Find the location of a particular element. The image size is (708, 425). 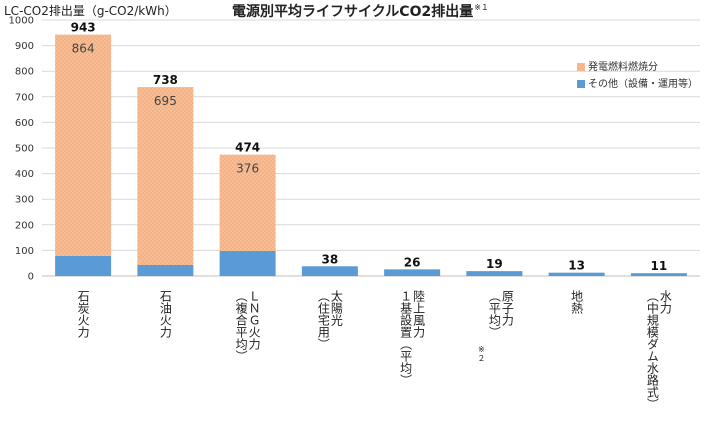

x-tick-label: （住宅用） is located at coordinates (323, 320).